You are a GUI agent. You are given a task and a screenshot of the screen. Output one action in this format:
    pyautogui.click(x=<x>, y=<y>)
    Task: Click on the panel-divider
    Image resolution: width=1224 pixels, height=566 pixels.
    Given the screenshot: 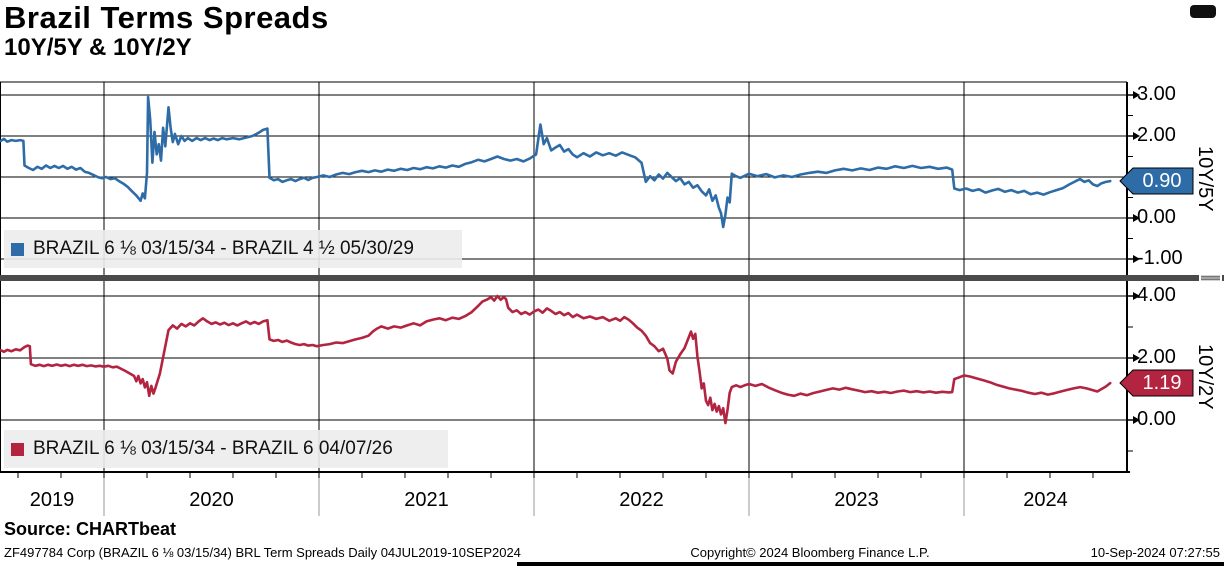 What is the action you would take?
    pyautogui.click(x=612, y=278)
    